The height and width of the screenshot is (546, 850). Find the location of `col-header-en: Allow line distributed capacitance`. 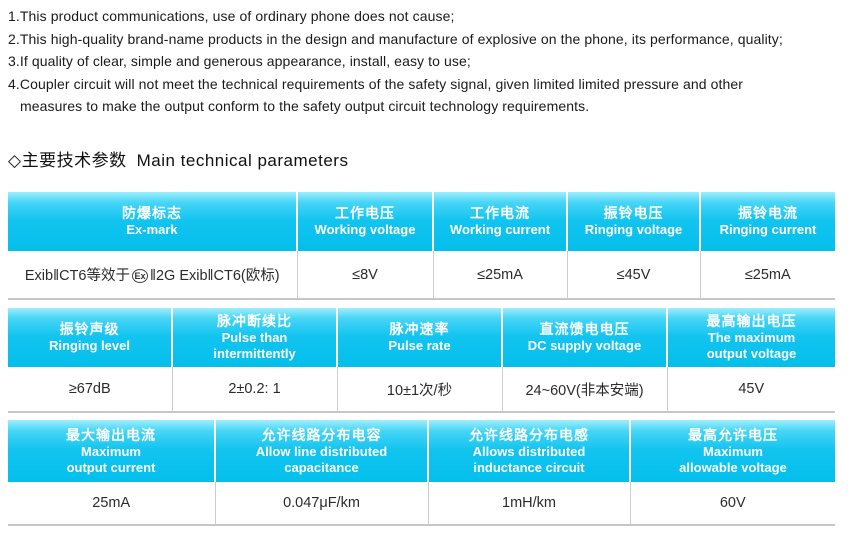

col-header-en: Allow line distributed capacitance is located at coordinates (321, 459).